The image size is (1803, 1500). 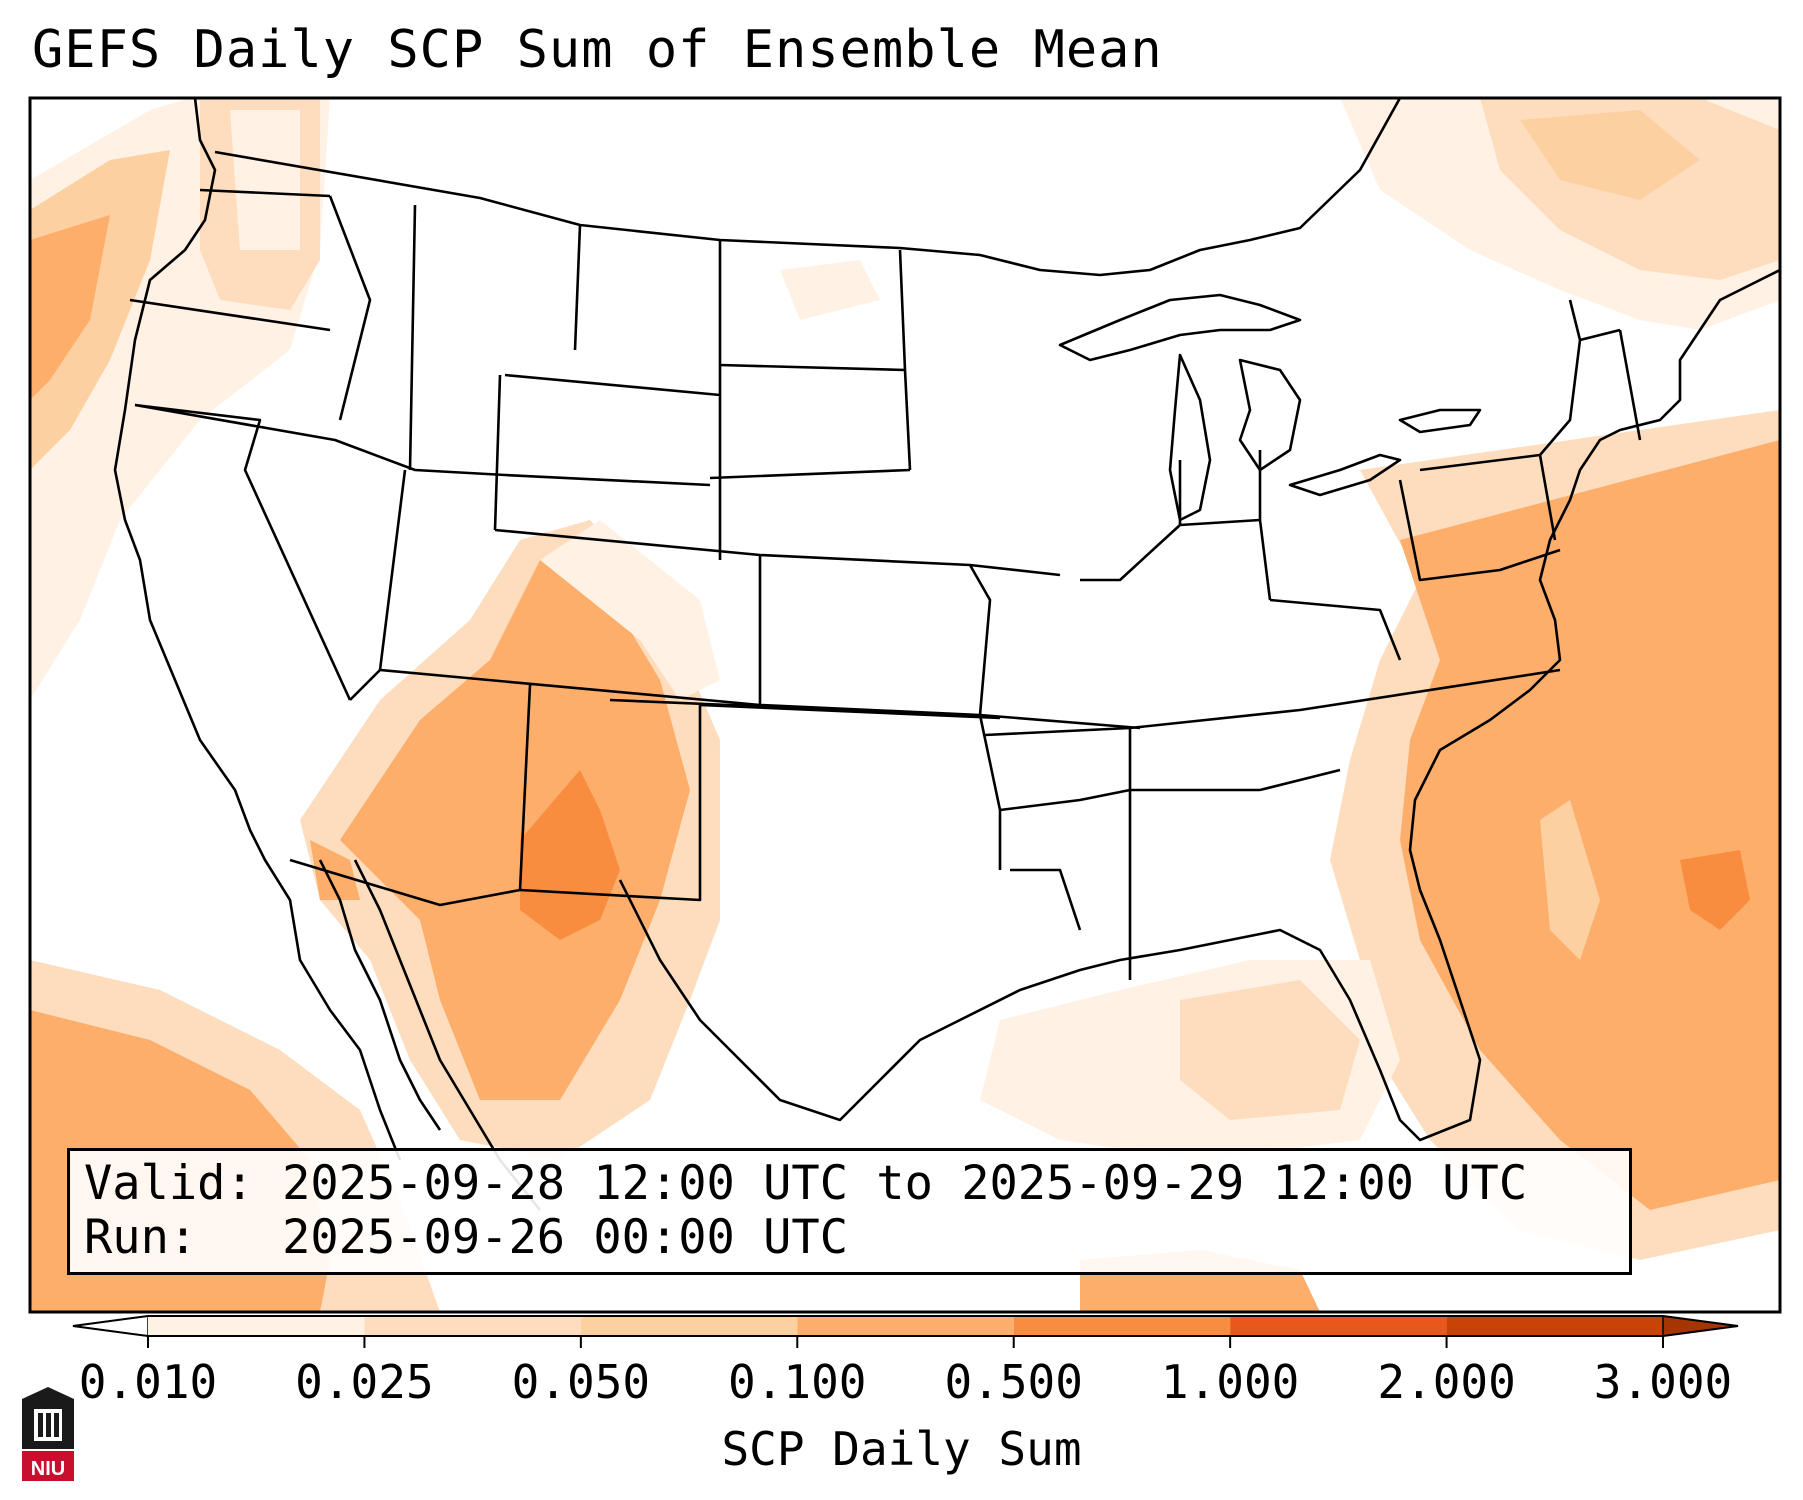 What do you see at coordinates (515, 830) in the screenshot?
I see `shade-southwest-mid` at bounding box center [515, 830].